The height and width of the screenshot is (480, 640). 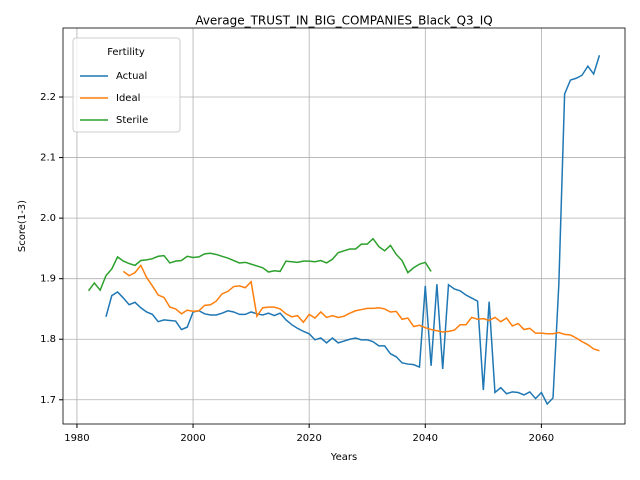 What do you see at coordinates (76, 438) in the screenshot?
I see `x-tick-label: 1980` at bounding box center [76, 438].